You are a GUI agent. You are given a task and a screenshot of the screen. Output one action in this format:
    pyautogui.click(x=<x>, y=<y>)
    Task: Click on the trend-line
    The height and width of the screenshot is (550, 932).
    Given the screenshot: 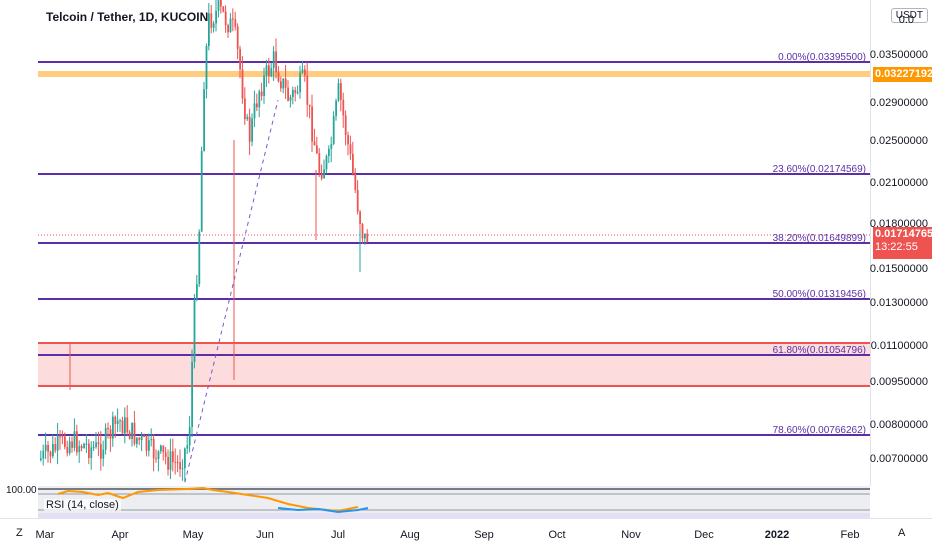 What is the action you would take?
    pyautogui.click(x=231, y=292)
    